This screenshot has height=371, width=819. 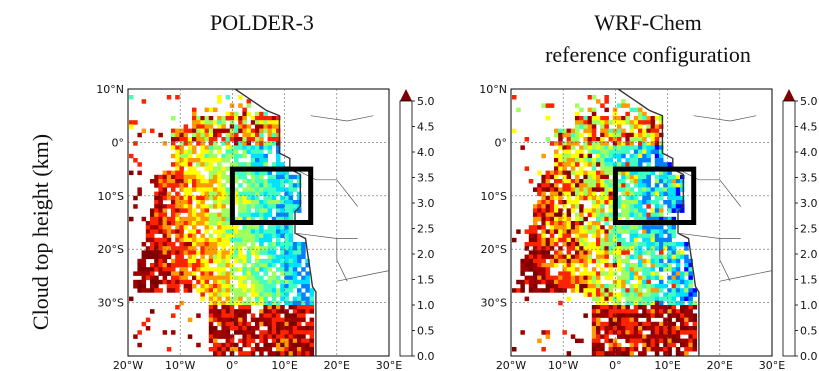 What do you see at coordinates (648, 54) in the screenshot?
I see `panel-subtitle: reference configuration` at bounding box center [648, 54].